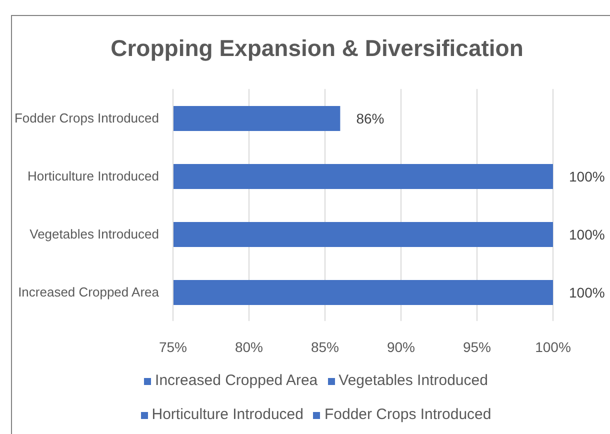 This screenshot has height=434, width=610. Describe the element at coordinates (325, 346) in the screenshot. I see `x-tick-label: 85%` at that location.